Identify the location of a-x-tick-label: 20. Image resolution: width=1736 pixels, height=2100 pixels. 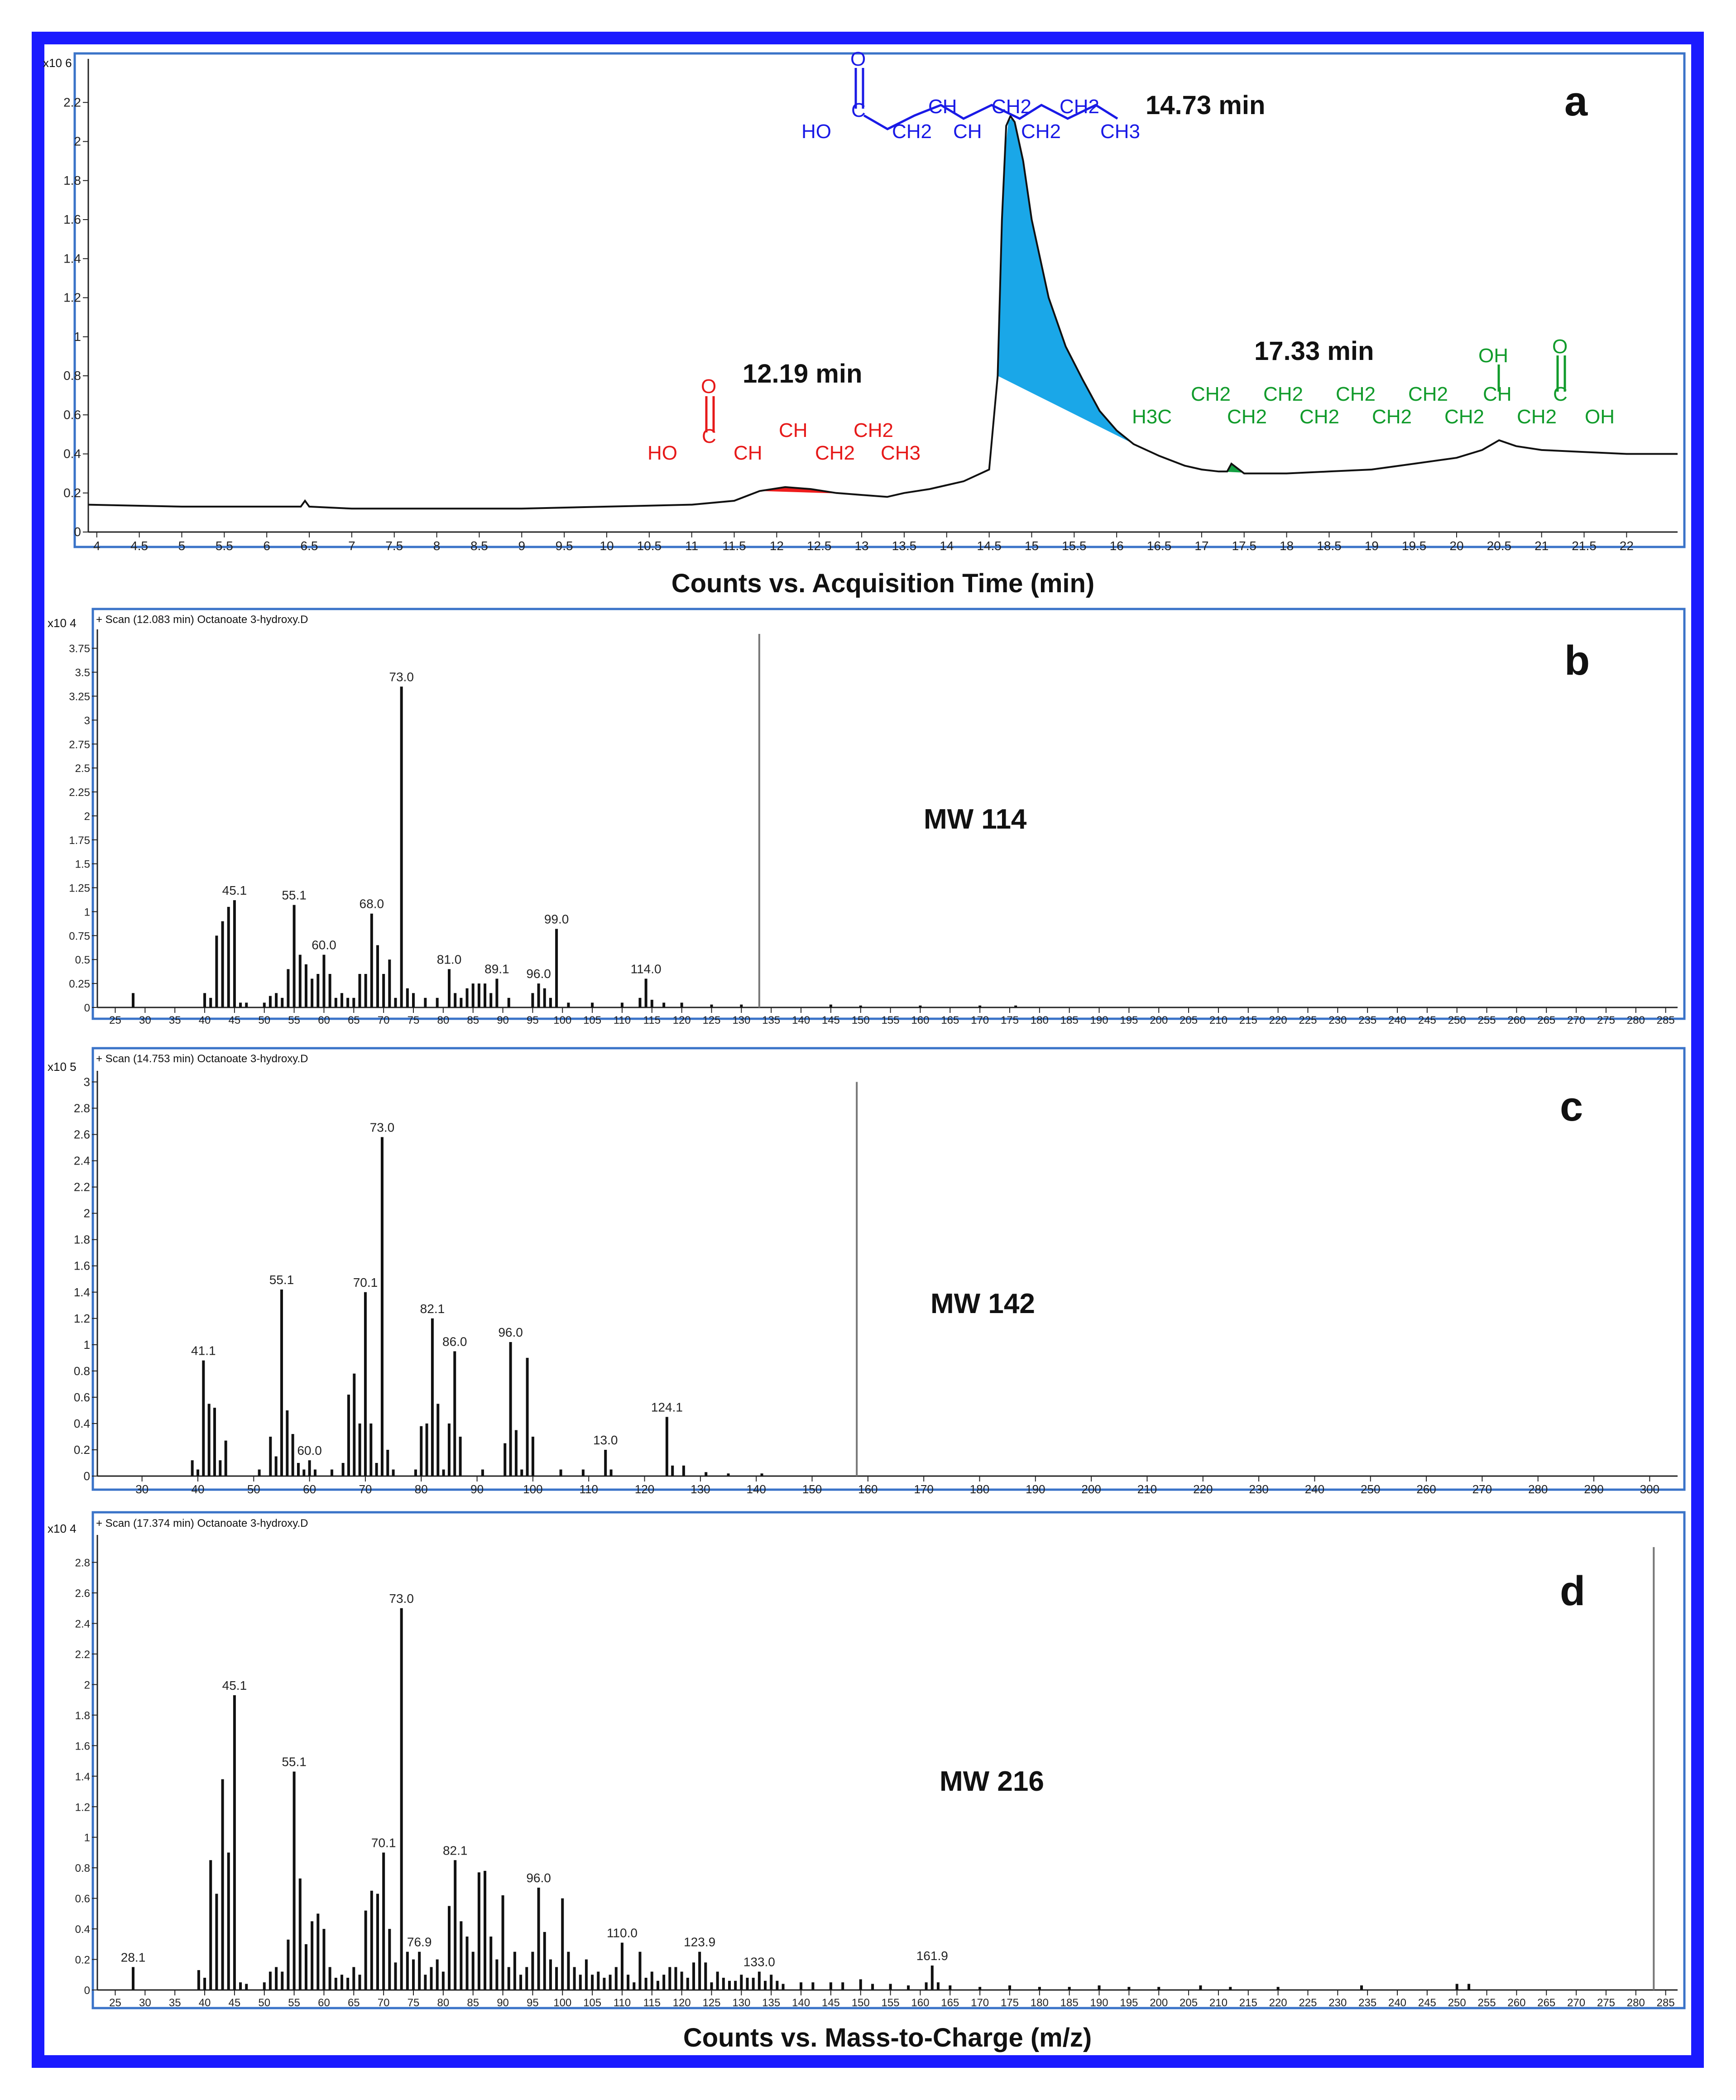
(1456, 546).